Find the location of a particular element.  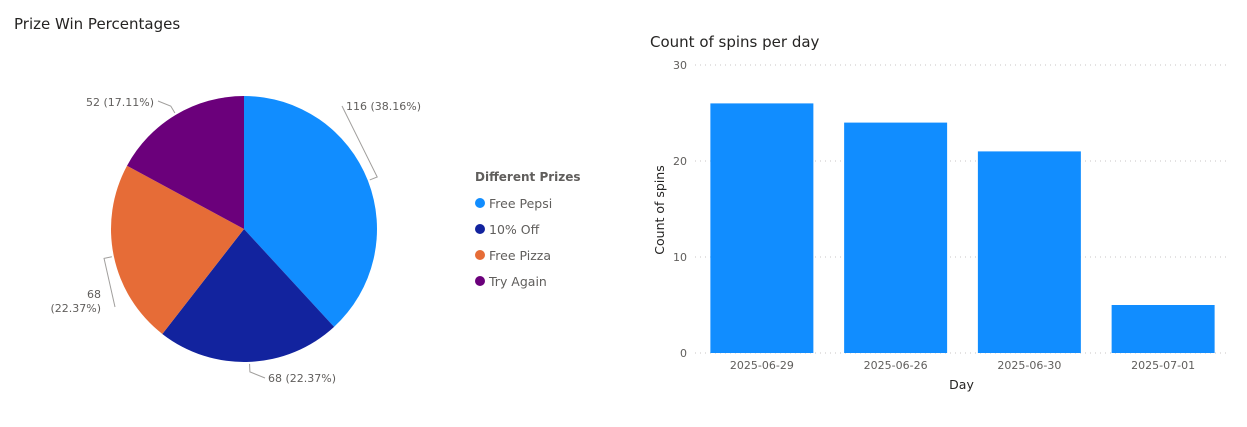

legend-item-free-pizza: Free Pizza is located at coordinates (528, 255).